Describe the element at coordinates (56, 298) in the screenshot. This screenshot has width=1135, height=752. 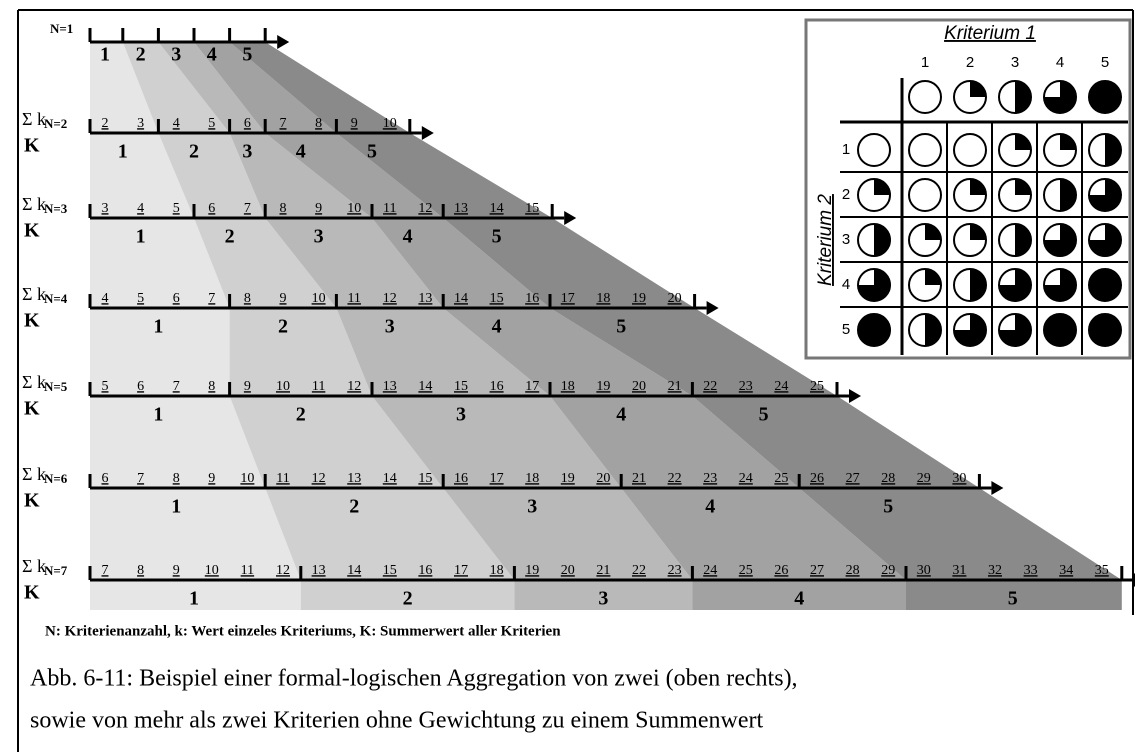
I see `n-label: N=4` at that location.